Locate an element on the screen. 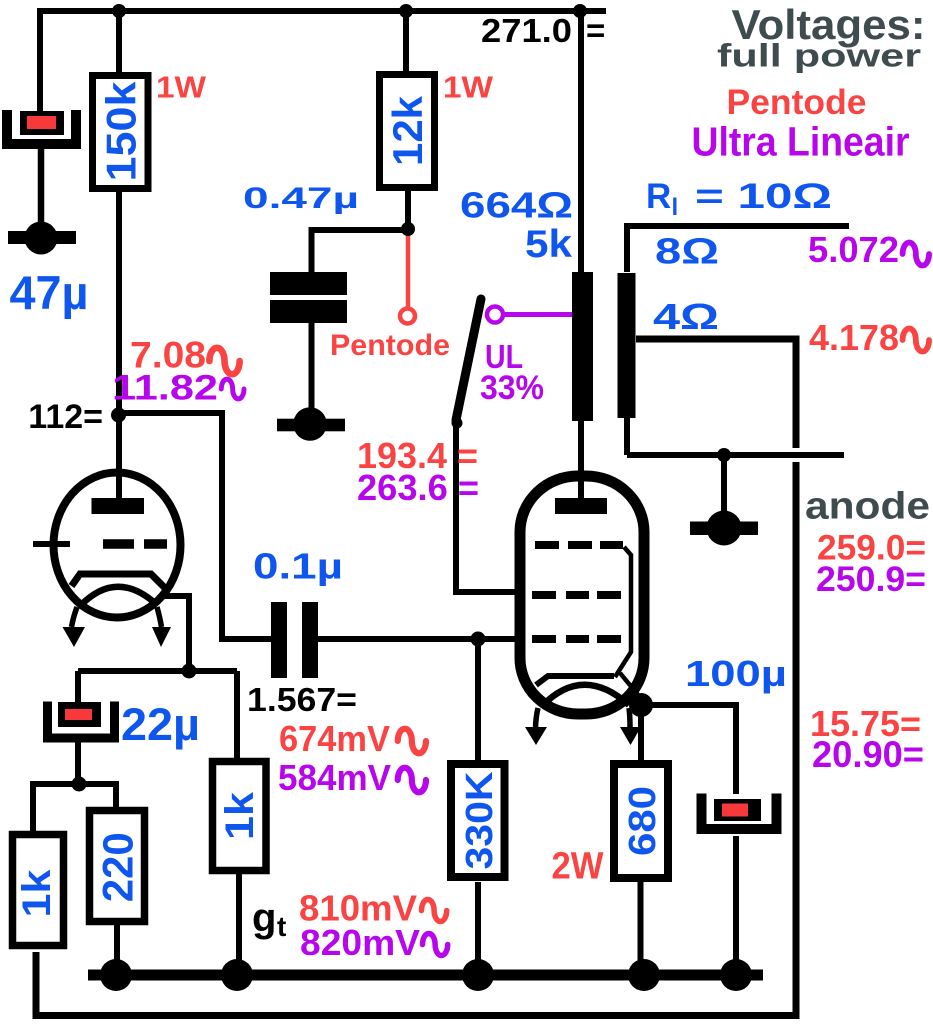 This screenshot has width=933, height=1036. svg-text: 112= is located at coordinates (65, 417).